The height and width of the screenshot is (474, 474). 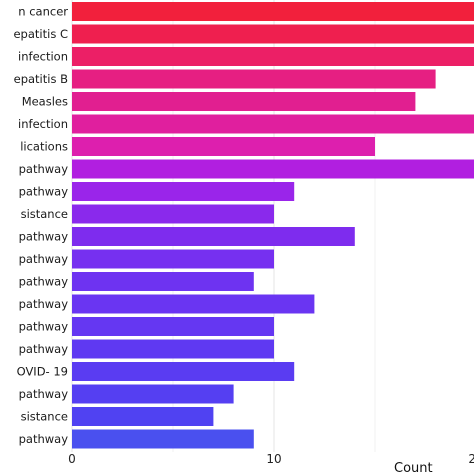 What do you see at coordinates (72, 459) in the screenshot?
I see `x-tick-label: 0` at bounding box center [72, 459].